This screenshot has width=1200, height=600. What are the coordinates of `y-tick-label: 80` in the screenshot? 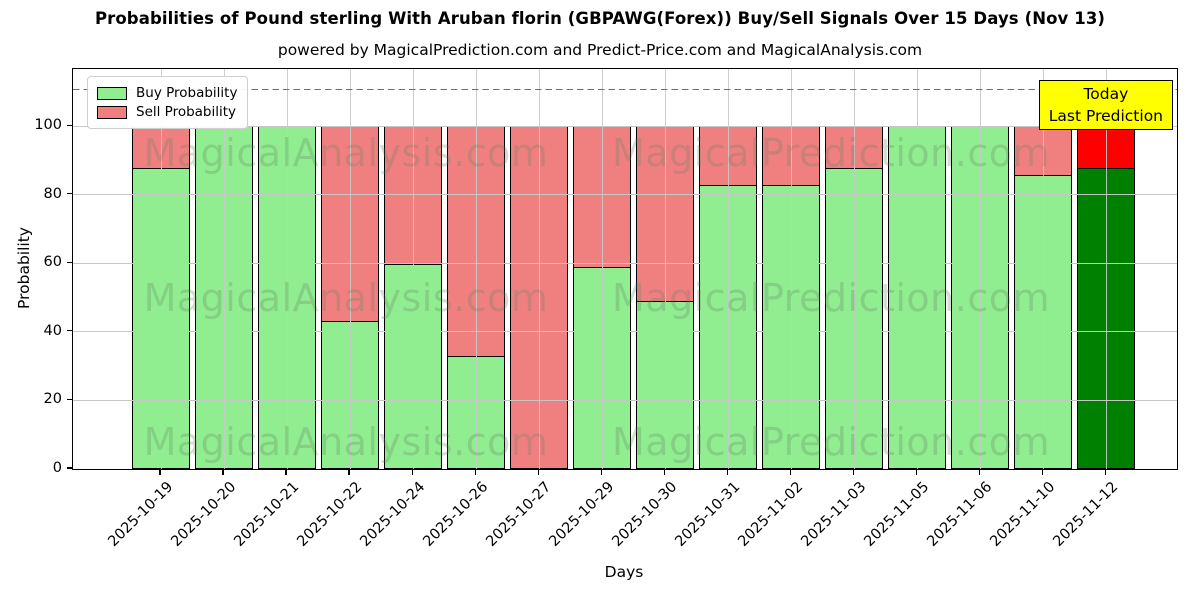 It's located at (52, 193).